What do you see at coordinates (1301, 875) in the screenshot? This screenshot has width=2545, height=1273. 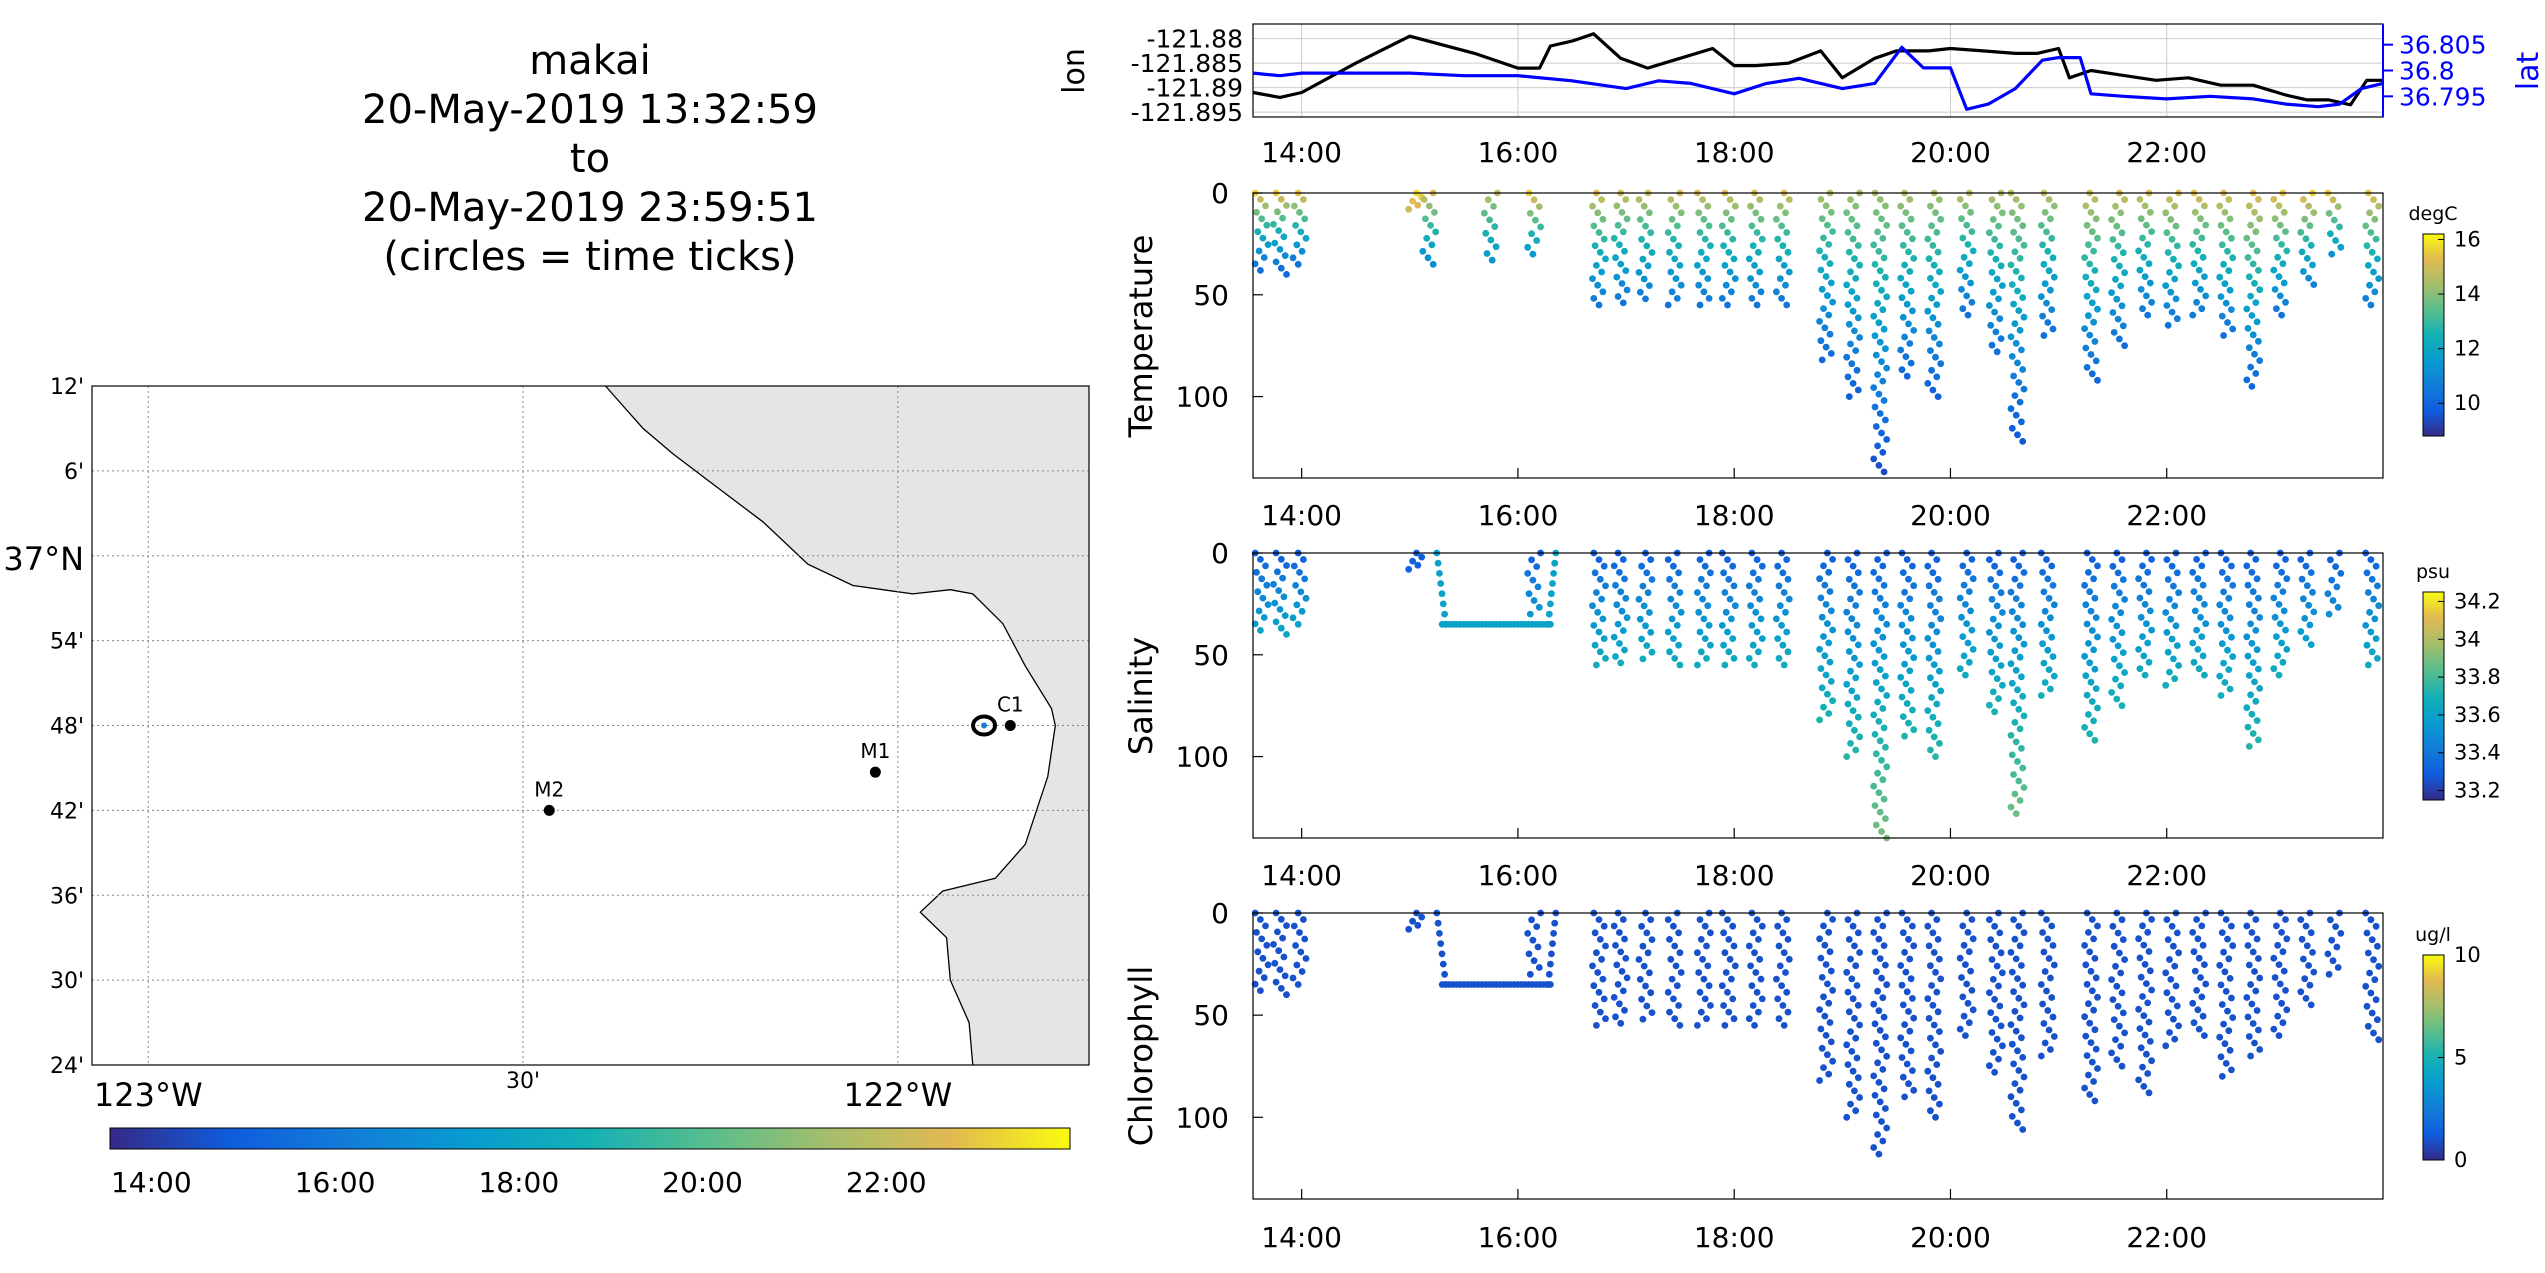 I see `salinity-x-tick-label: 14:00` at bounding box center [1301, 875].